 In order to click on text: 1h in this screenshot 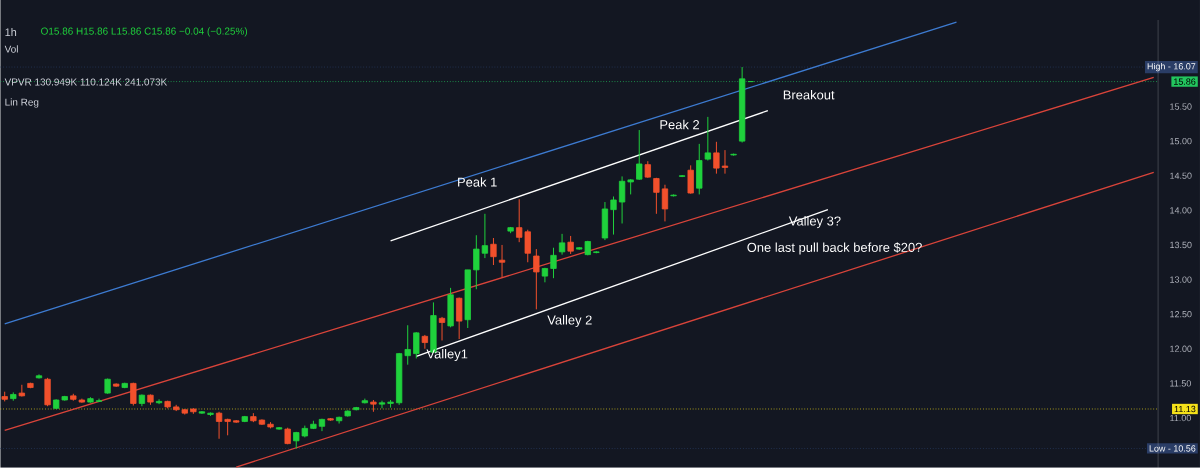, I will do `click(11, 32)`.